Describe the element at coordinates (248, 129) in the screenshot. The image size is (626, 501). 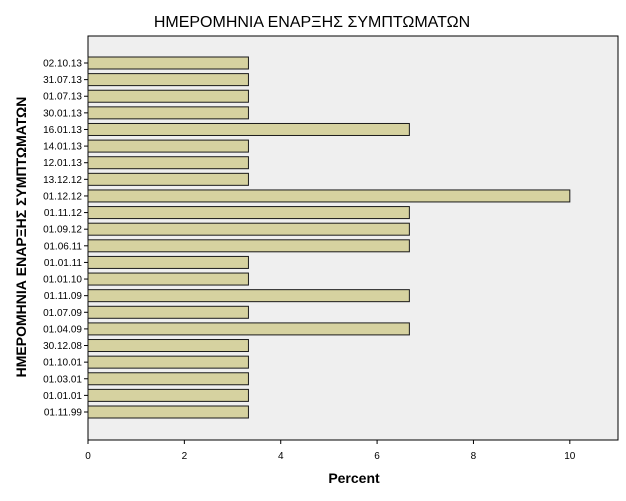
I see `bar-16.01.13` at that location.